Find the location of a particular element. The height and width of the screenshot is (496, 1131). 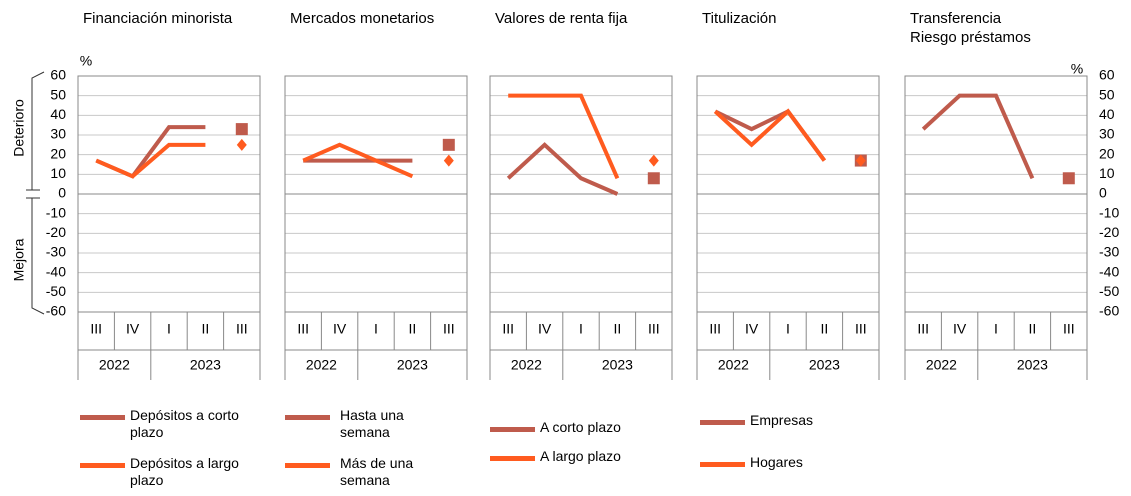

panel-title: Titulización is located at coordinates (739, 18).